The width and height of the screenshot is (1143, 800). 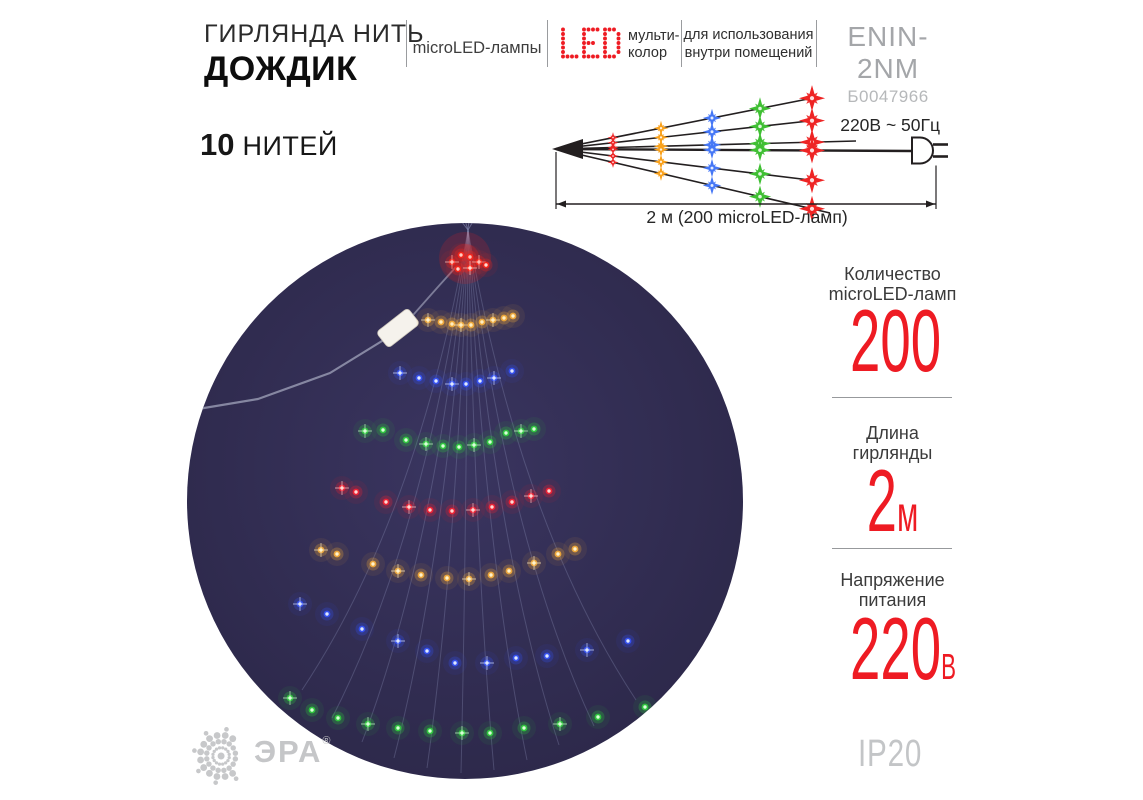 I want to click on model-number: ENIN-2NM, so click(x=888, y=52).